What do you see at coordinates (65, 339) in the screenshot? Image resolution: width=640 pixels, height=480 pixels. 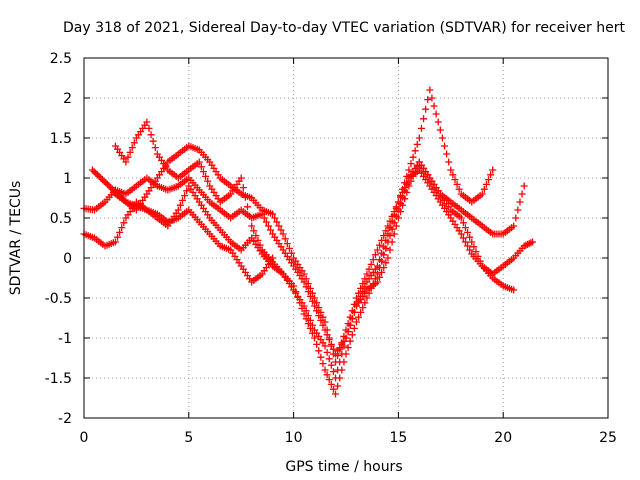 I see `y-tick-label: -1` at bounding box center [65, 339].